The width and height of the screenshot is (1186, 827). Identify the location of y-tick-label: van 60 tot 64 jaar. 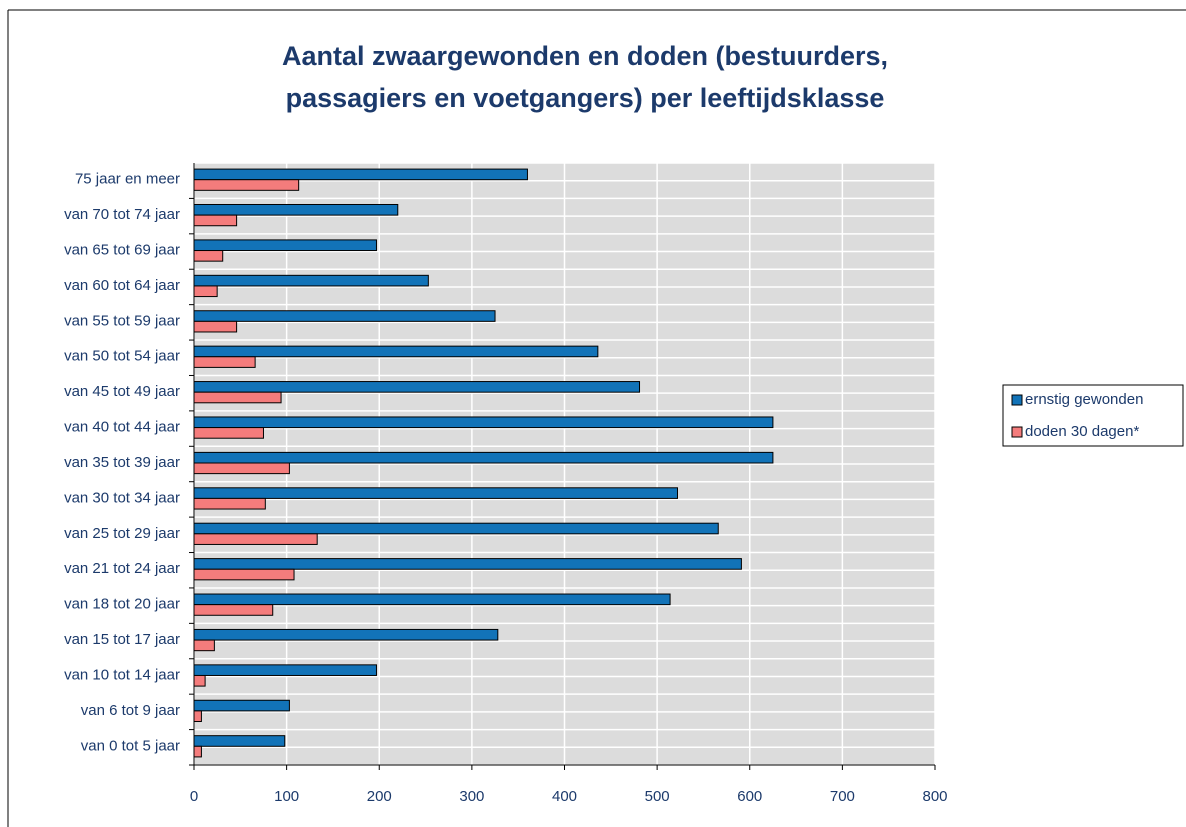
(122, 285).